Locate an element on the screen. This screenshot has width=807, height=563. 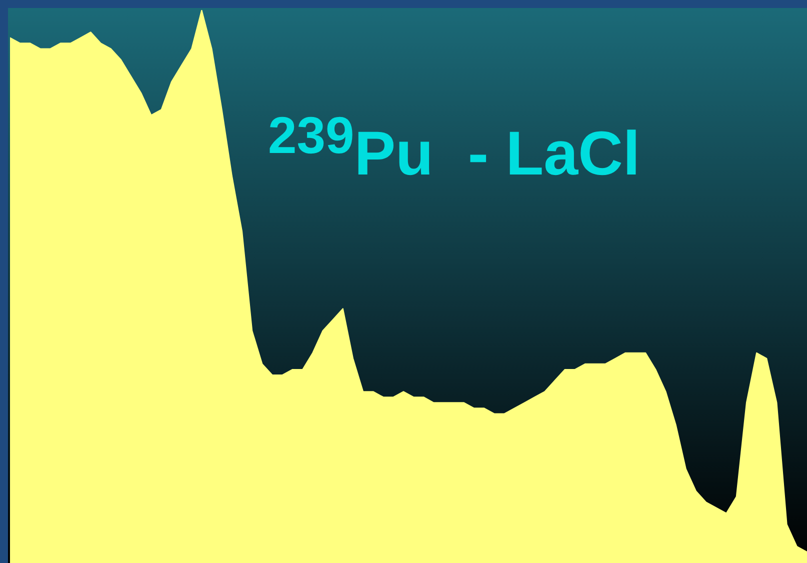
text: $^{239}$Pu - LaCl is located at coordinates (454, 147).